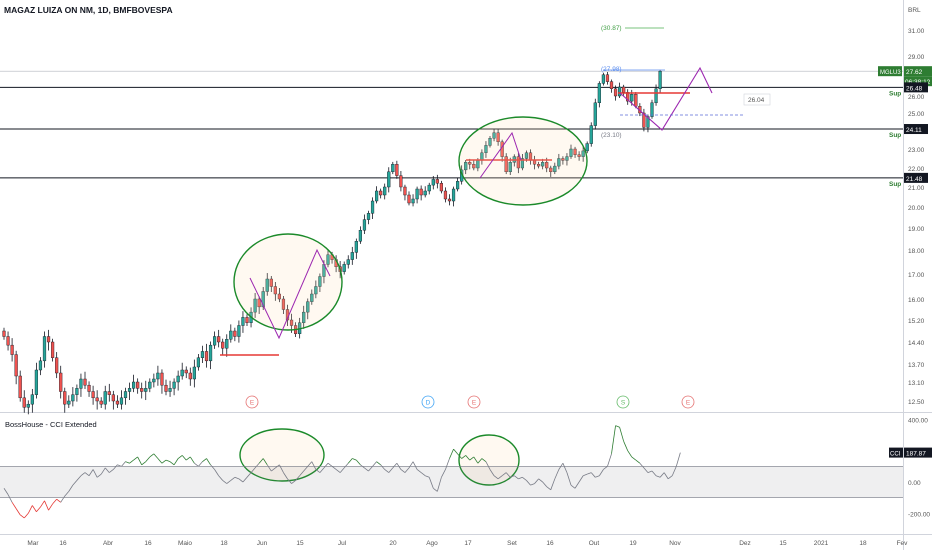  What do you see at coordinates (51, 424) in the screenshot?
I see `indicator-title: BossHouse - CCI Extended` at bounding box center [51, 424].